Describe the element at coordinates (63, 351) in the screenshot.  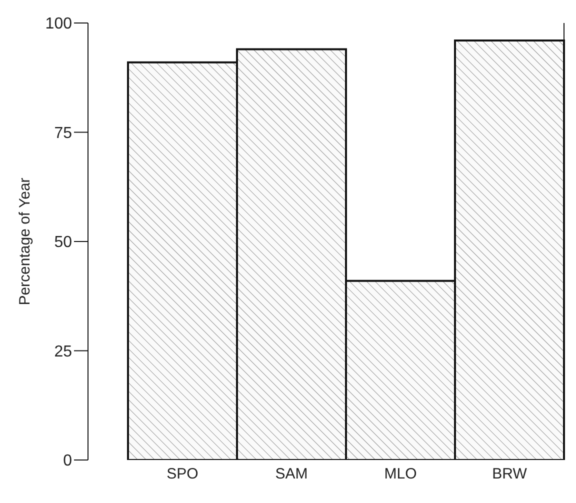
I see `y-tick-label: 25` at that location.